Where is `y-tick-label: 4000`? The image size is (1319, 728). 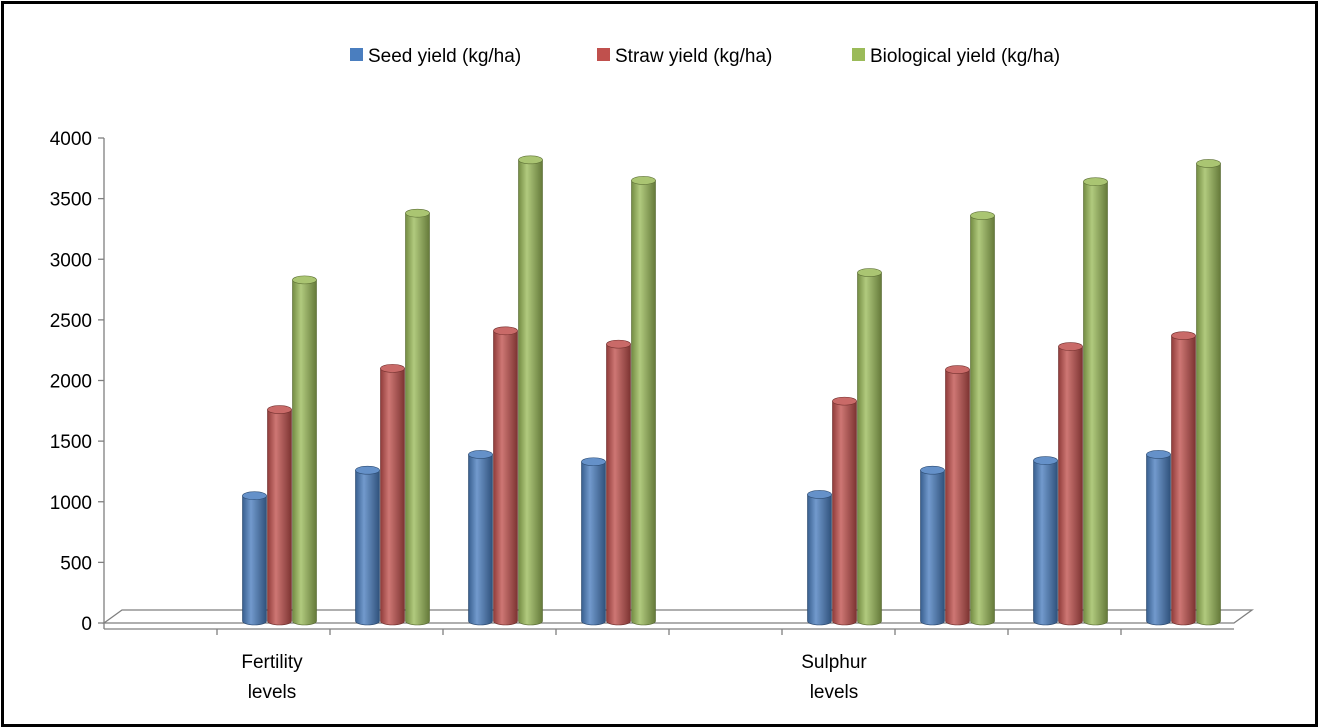 y-tick-label: 4000 is located at coordinates (71, 139).